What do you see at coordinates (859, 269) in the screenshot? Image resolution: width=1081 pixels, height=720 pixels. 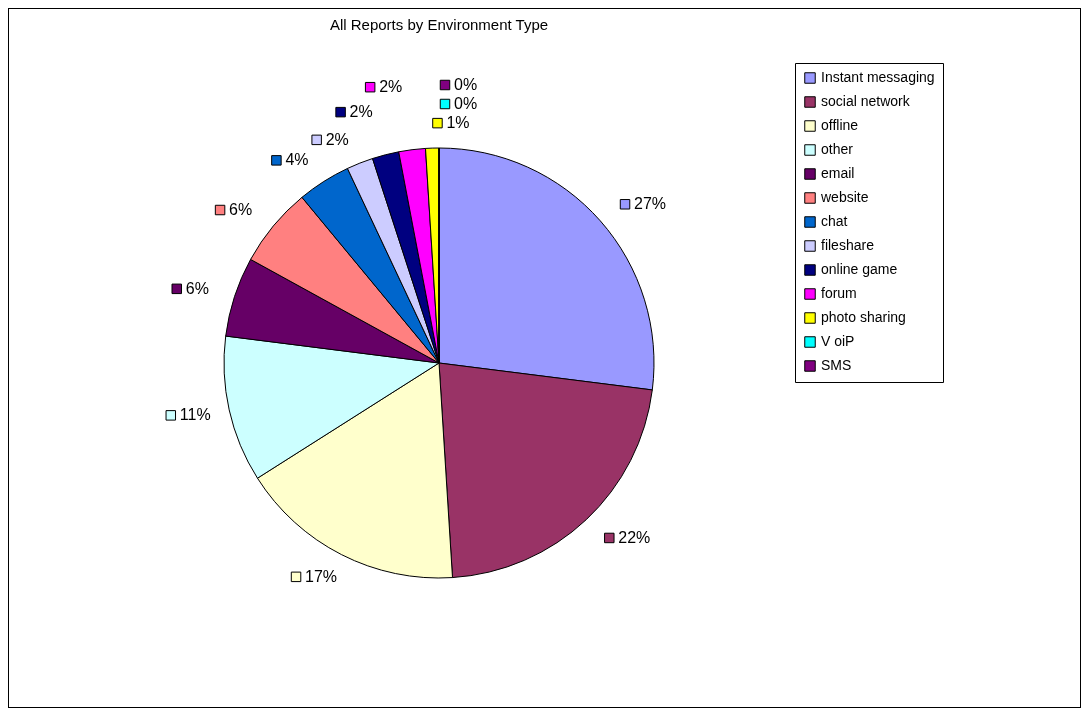 I see `legend-label: online game` at bounding box center [859, 269].